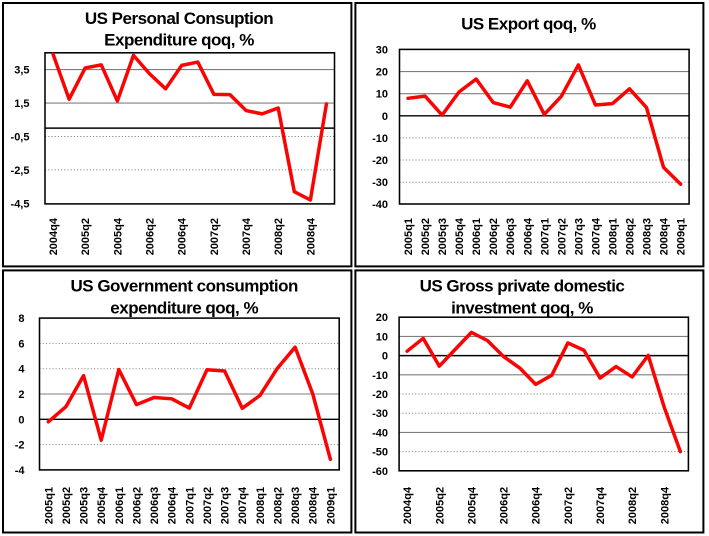 This screenshot has width=709, height=536. I want to click on svg-text: US Gross private domestic, so click(522, 286).